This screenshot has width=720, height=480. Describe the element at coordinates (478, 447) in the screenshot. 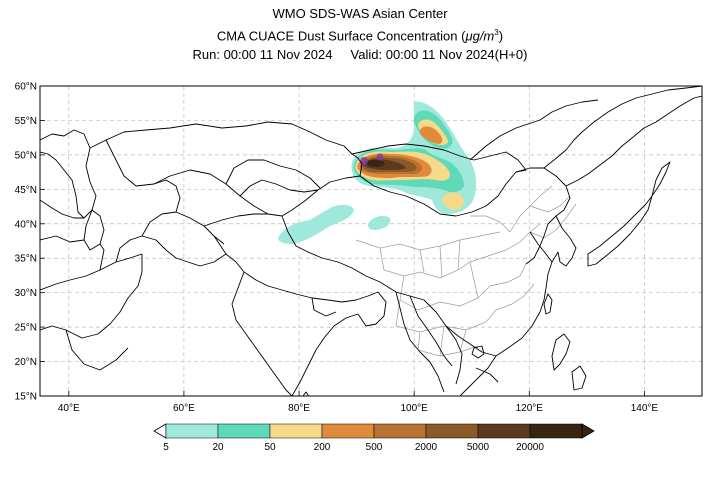

I see `colorbar-label-6: 5000` at that location.